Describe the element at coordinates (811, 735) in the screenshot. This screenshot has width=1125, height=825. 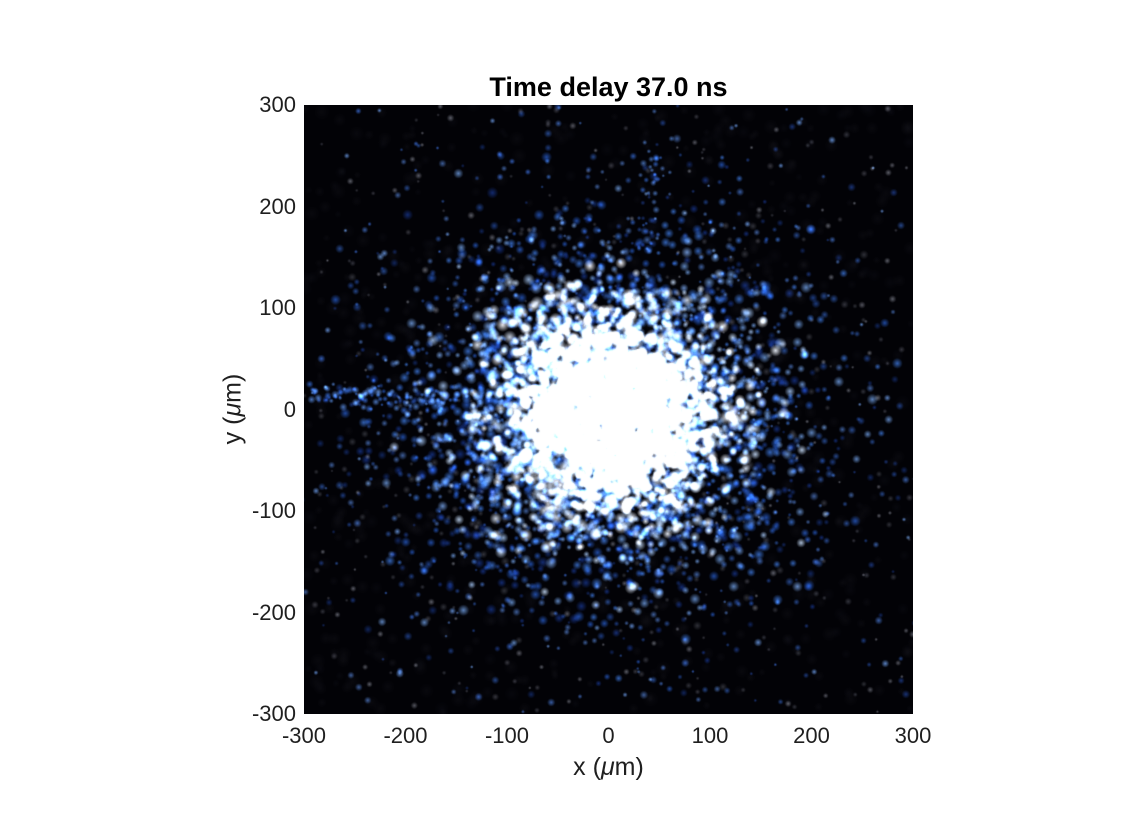
I see `x-tick-label: 200` at that location.